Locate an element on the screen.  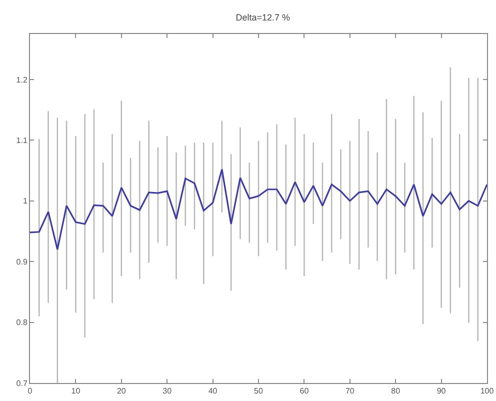
y-tick-label: 0.7 is located at coordinates (22, 383).